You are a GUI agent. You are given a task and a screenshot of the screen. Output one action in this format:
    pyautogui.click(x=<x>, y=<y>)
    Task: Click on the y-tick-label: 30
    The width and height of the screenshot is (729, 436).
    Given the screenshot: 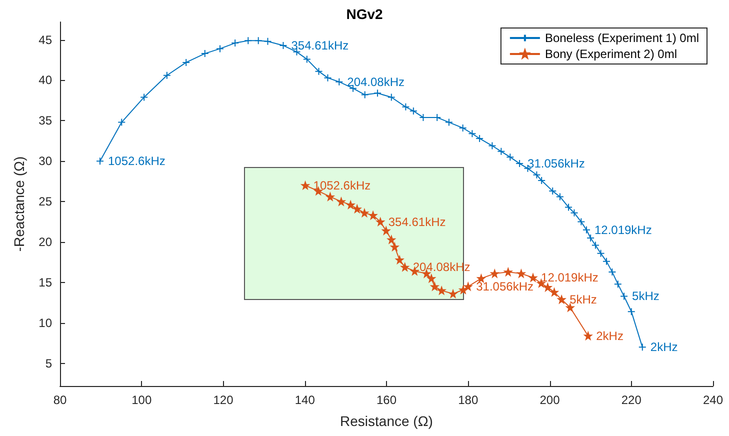 What is the action you would take?
    pyautogui.click(x=45, y=161)
    